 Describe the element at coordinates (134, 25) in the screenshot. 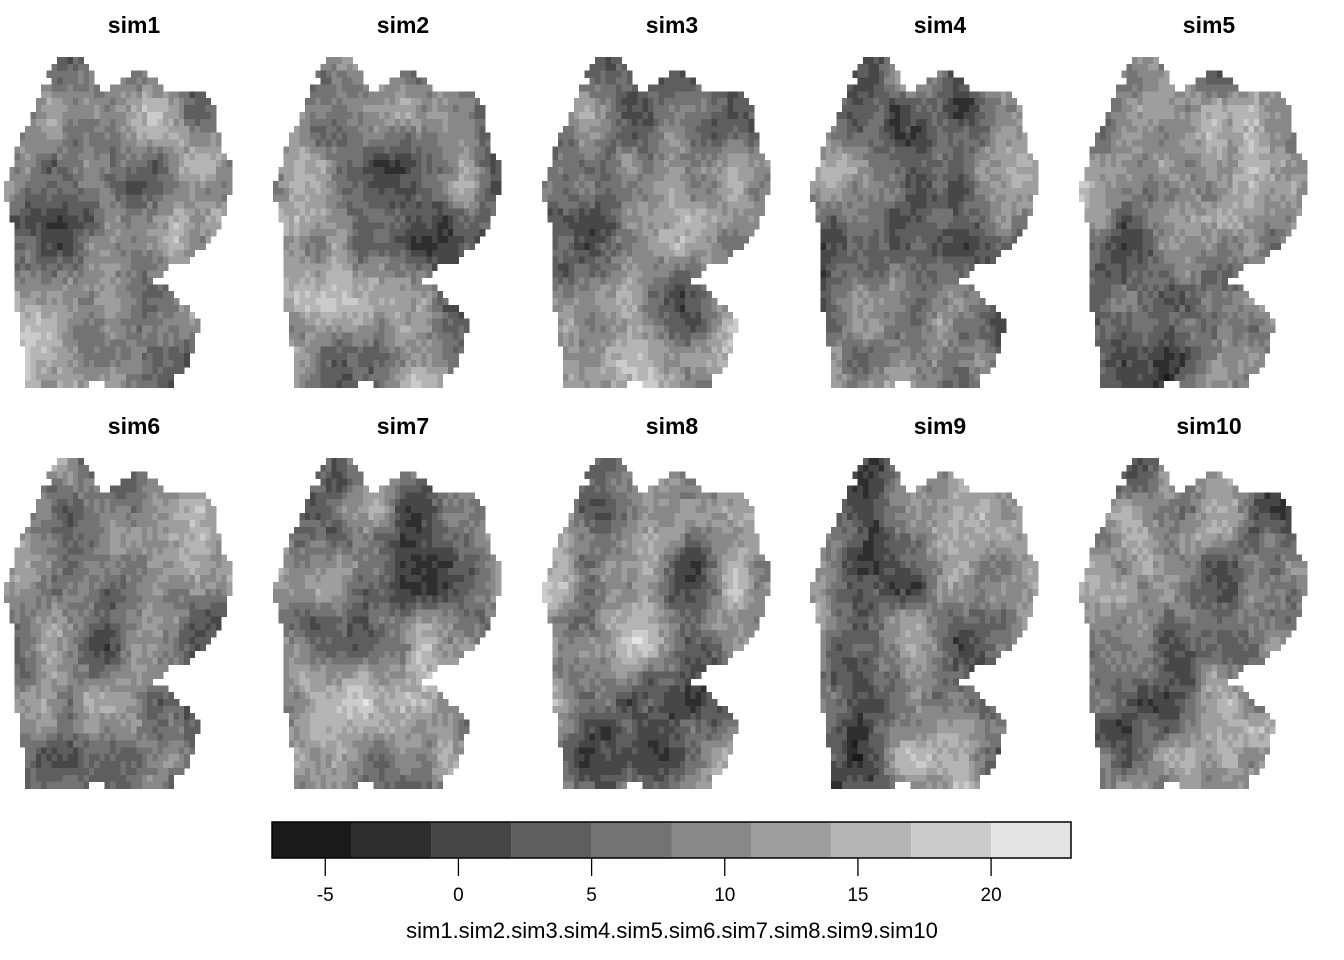

I see `panel-title: sim1` at that location.